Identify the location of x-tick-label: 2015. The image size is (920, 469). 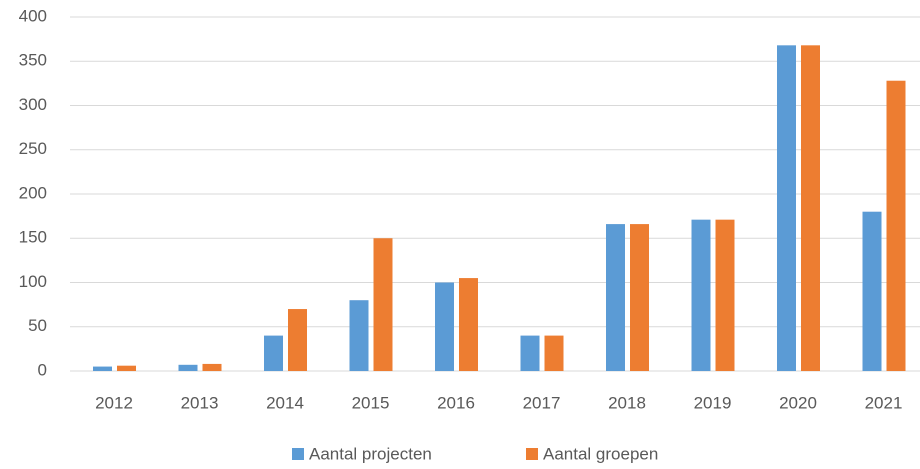
(371, 402).